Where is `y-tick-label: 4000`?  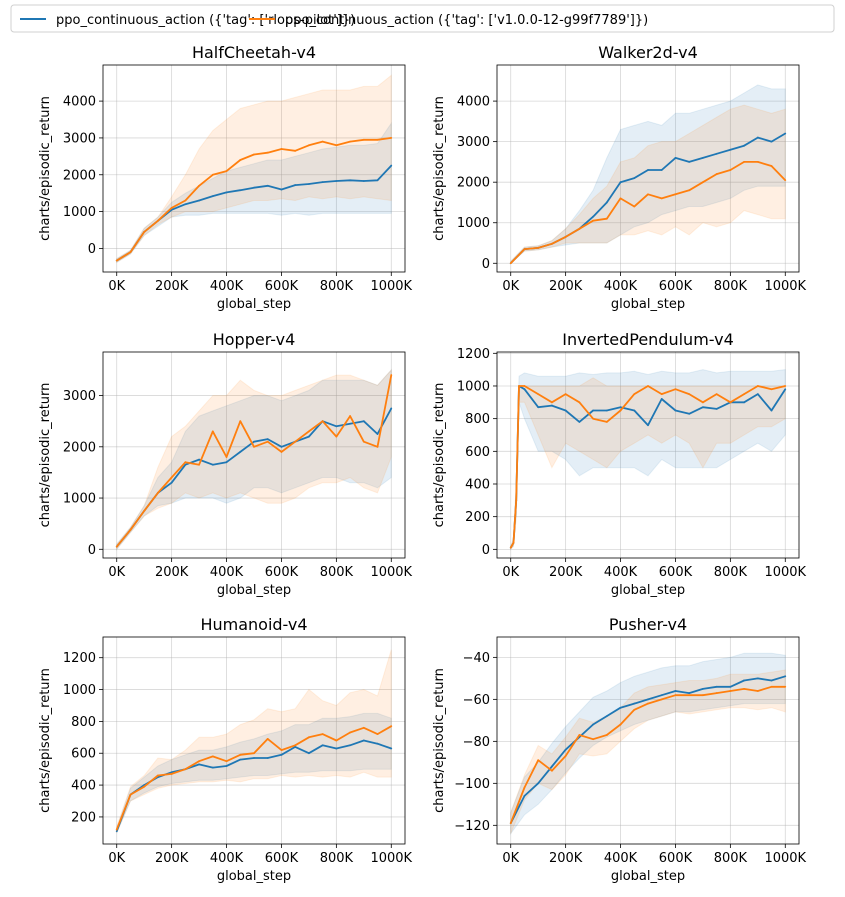 y-tick-label: 4000 is located at coordinates (79, 102).